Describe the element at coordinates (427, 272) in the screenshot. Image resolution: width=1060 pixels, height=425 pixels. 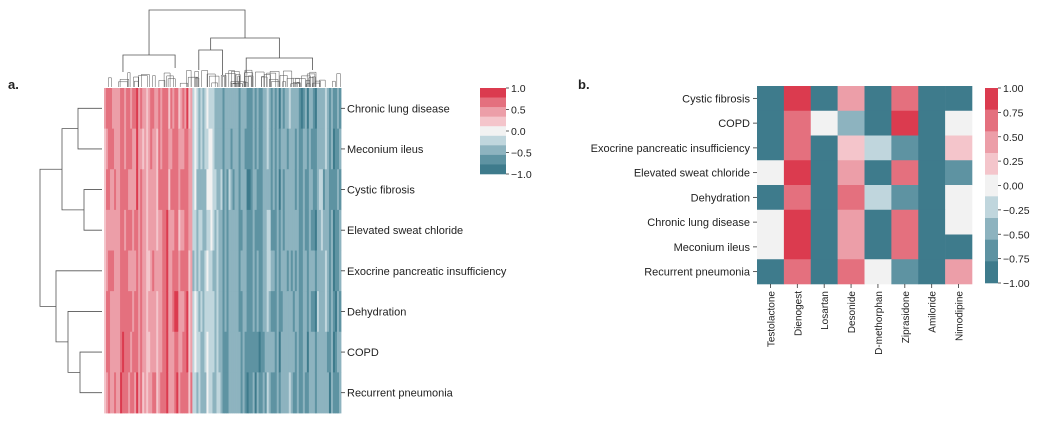
I see `heatmap-a-row-label: Exocrine pancreatic insufficiency` at that location.